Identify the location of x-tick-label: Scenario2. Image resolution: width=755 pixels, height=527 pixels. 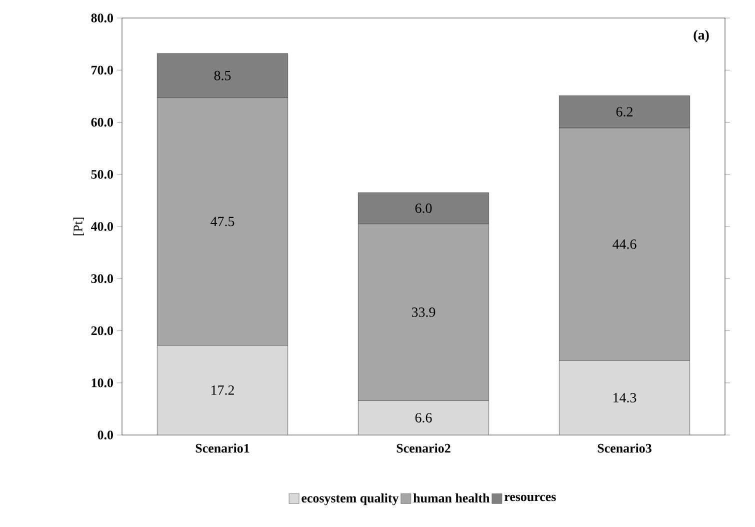
(423, 448).